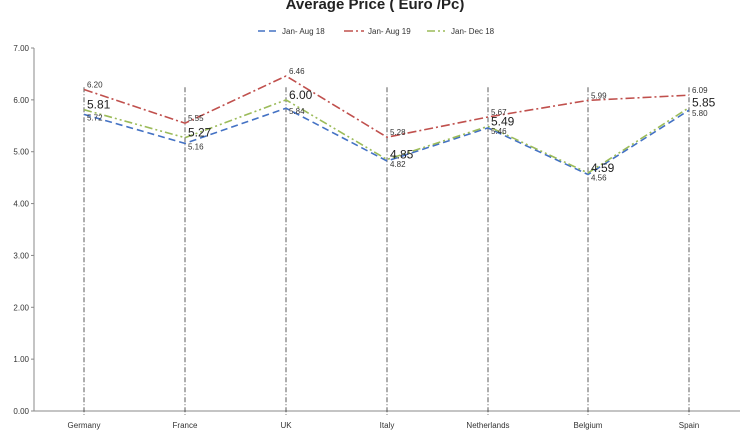 The height and width of the screenshot is (430, 750). Describe the element at coordinates (21, 100) in the screenshot. I see `y-tick-label: 6.00` at that location.